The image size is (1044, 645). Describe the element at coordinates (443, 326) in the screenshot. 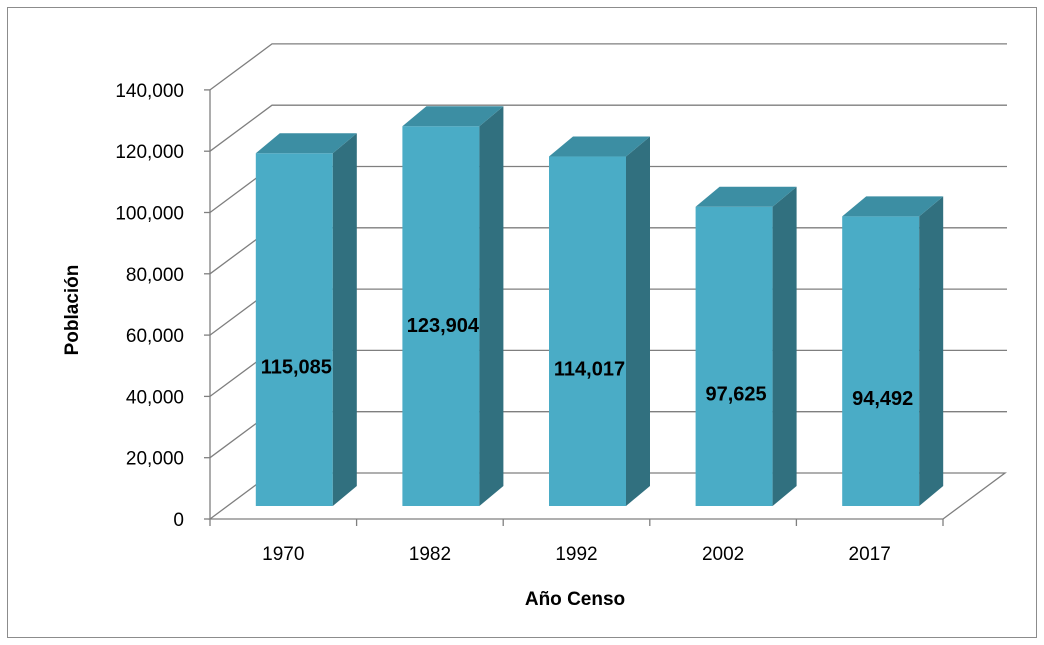

I see `data-label: 123,904` at that location.